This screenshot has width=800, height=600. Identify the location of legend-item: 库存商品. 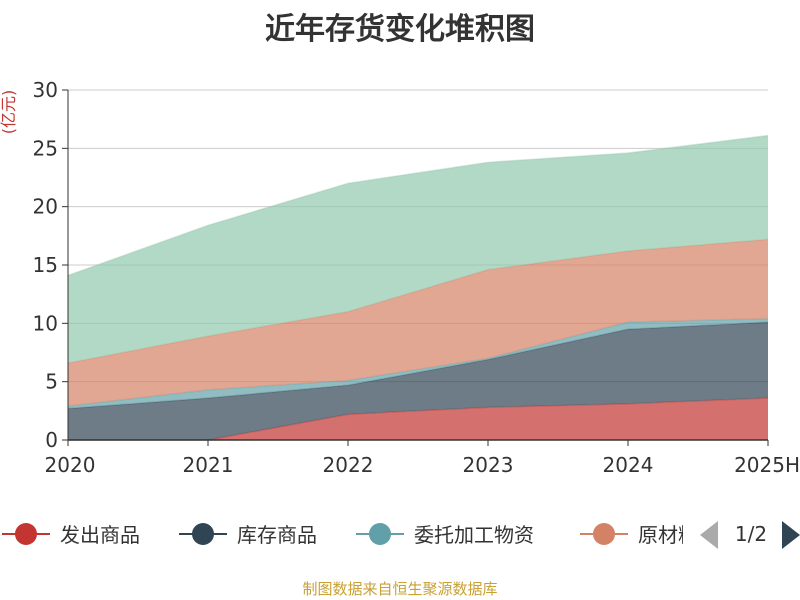
(248, 535).